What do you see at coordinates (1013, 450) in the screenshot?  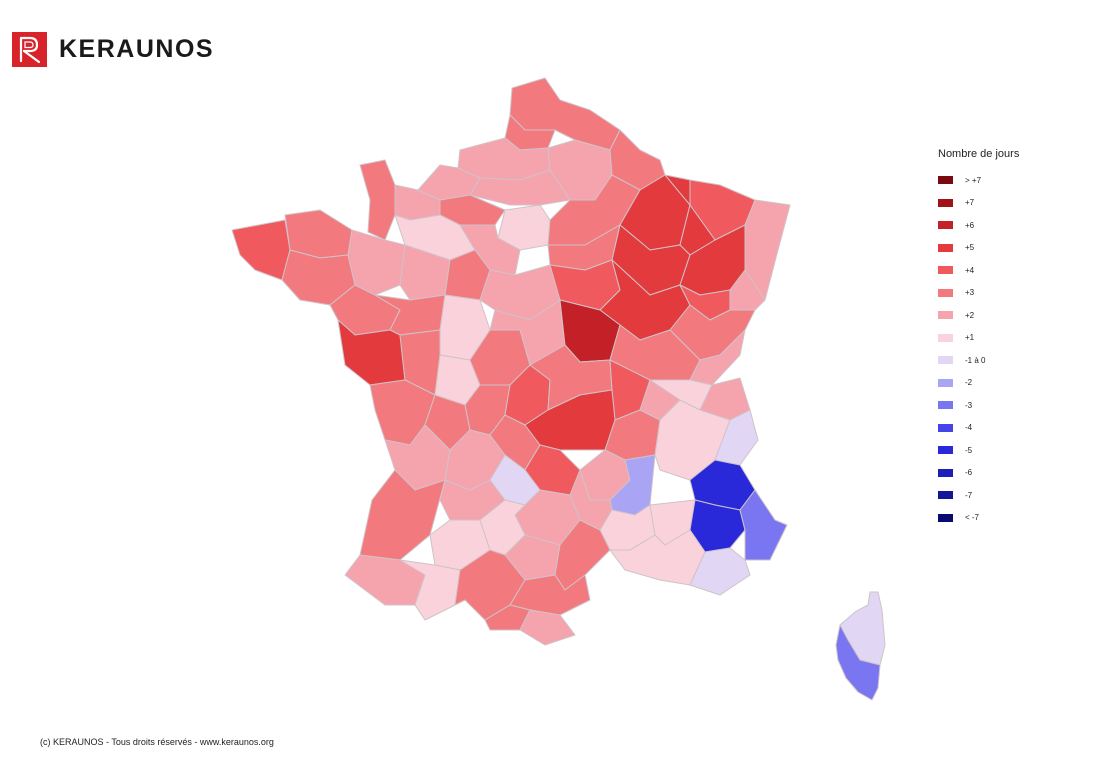 I see `legend-item: -5` at bounding box center [1013, 450].